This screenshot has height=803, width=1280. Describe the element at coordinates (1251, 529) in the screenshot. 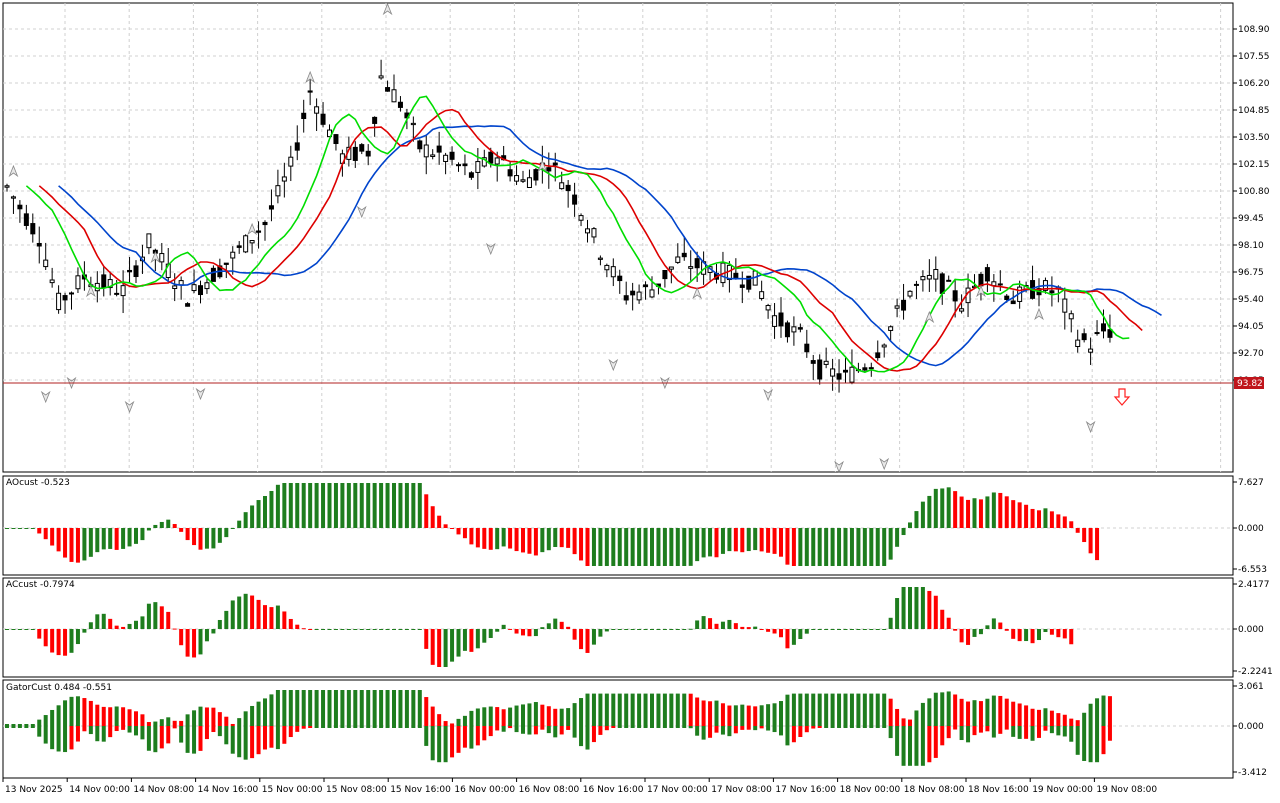

I see `ao-tick-label: 0.000` at that location.